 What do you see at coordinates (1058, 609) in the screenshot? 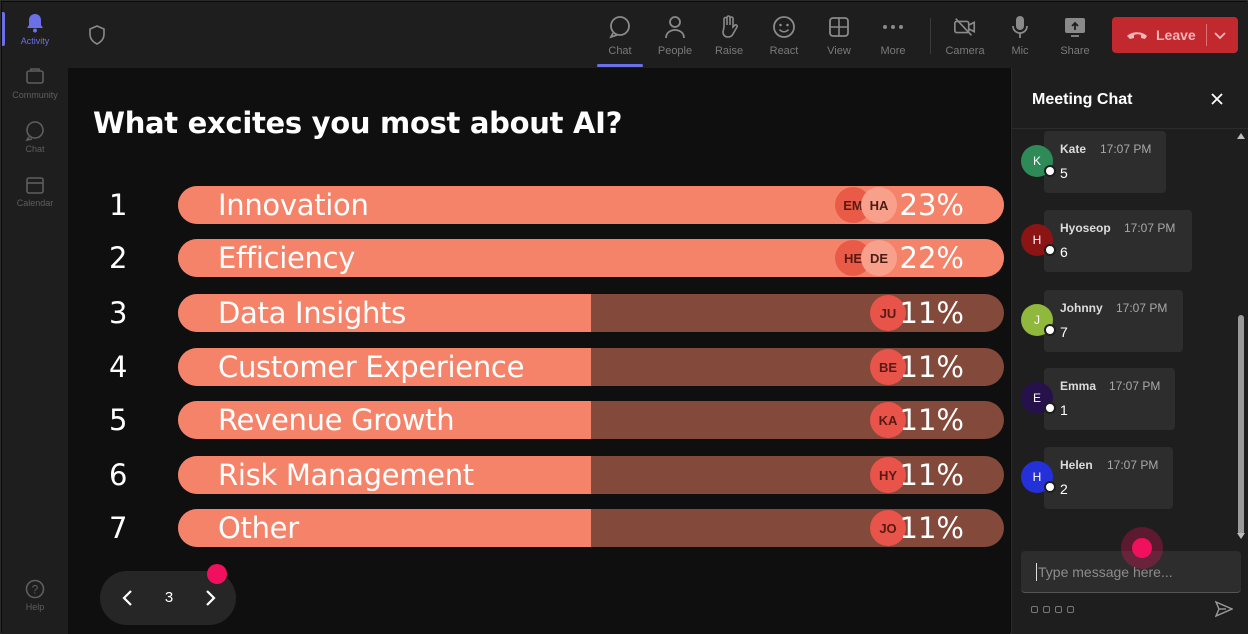
I see `emoji-icon` at bounding box center [1058, 609].